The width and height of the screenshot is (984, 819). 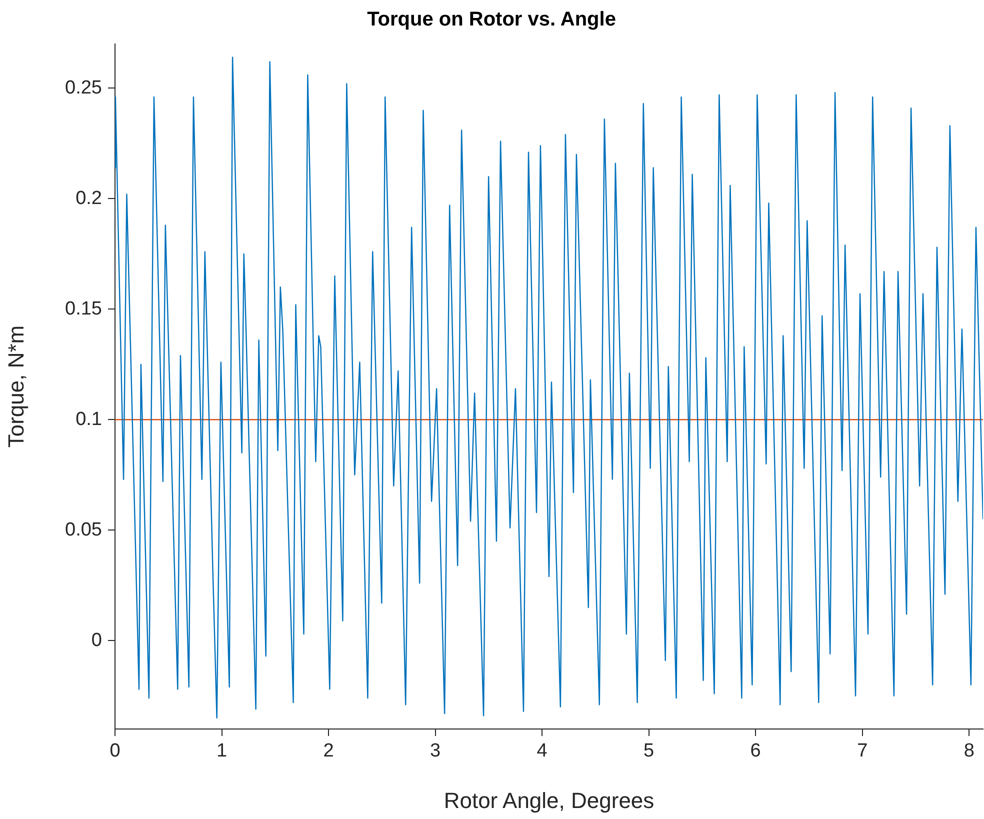 I want to click on y-tick-label: 0, so click(x=96, y=640).